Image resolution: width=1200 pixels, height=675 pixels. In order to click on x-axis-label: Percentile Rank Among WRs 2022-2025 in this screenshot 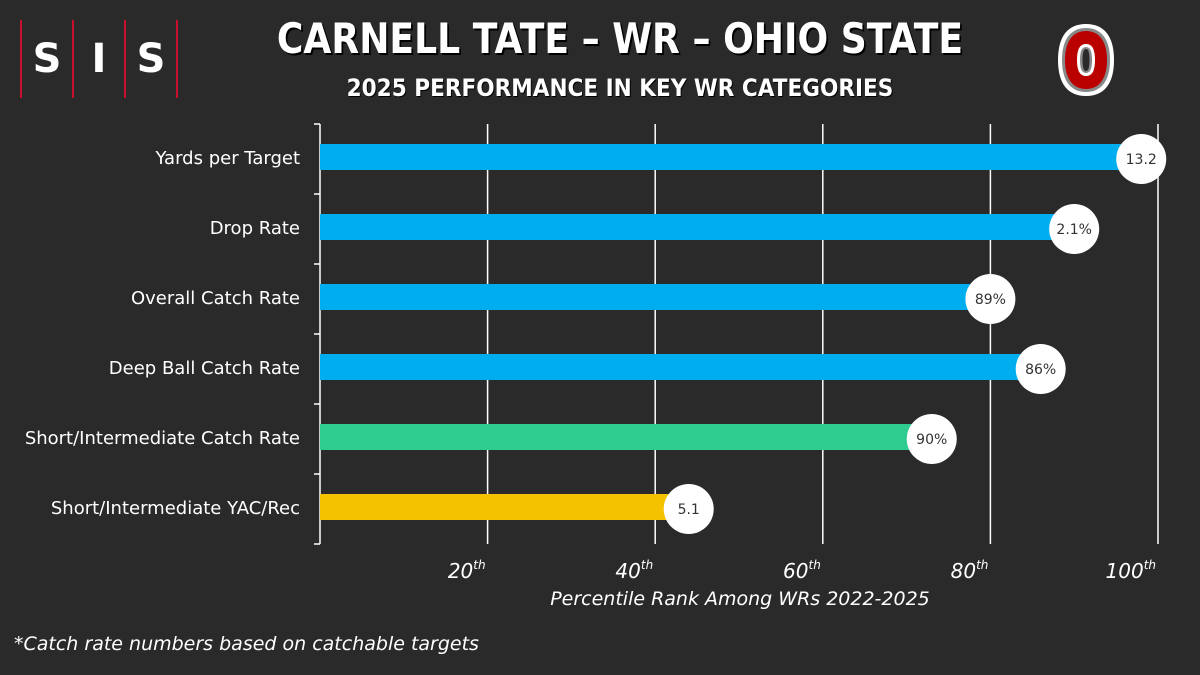, I will do `click(740, 599)`.